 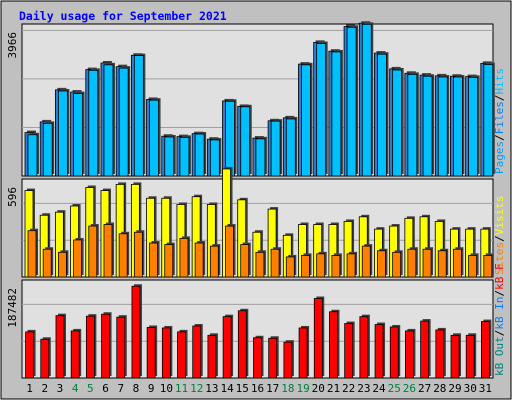 I want to click on x-tick-label: 2, so click(x=44, y=388).